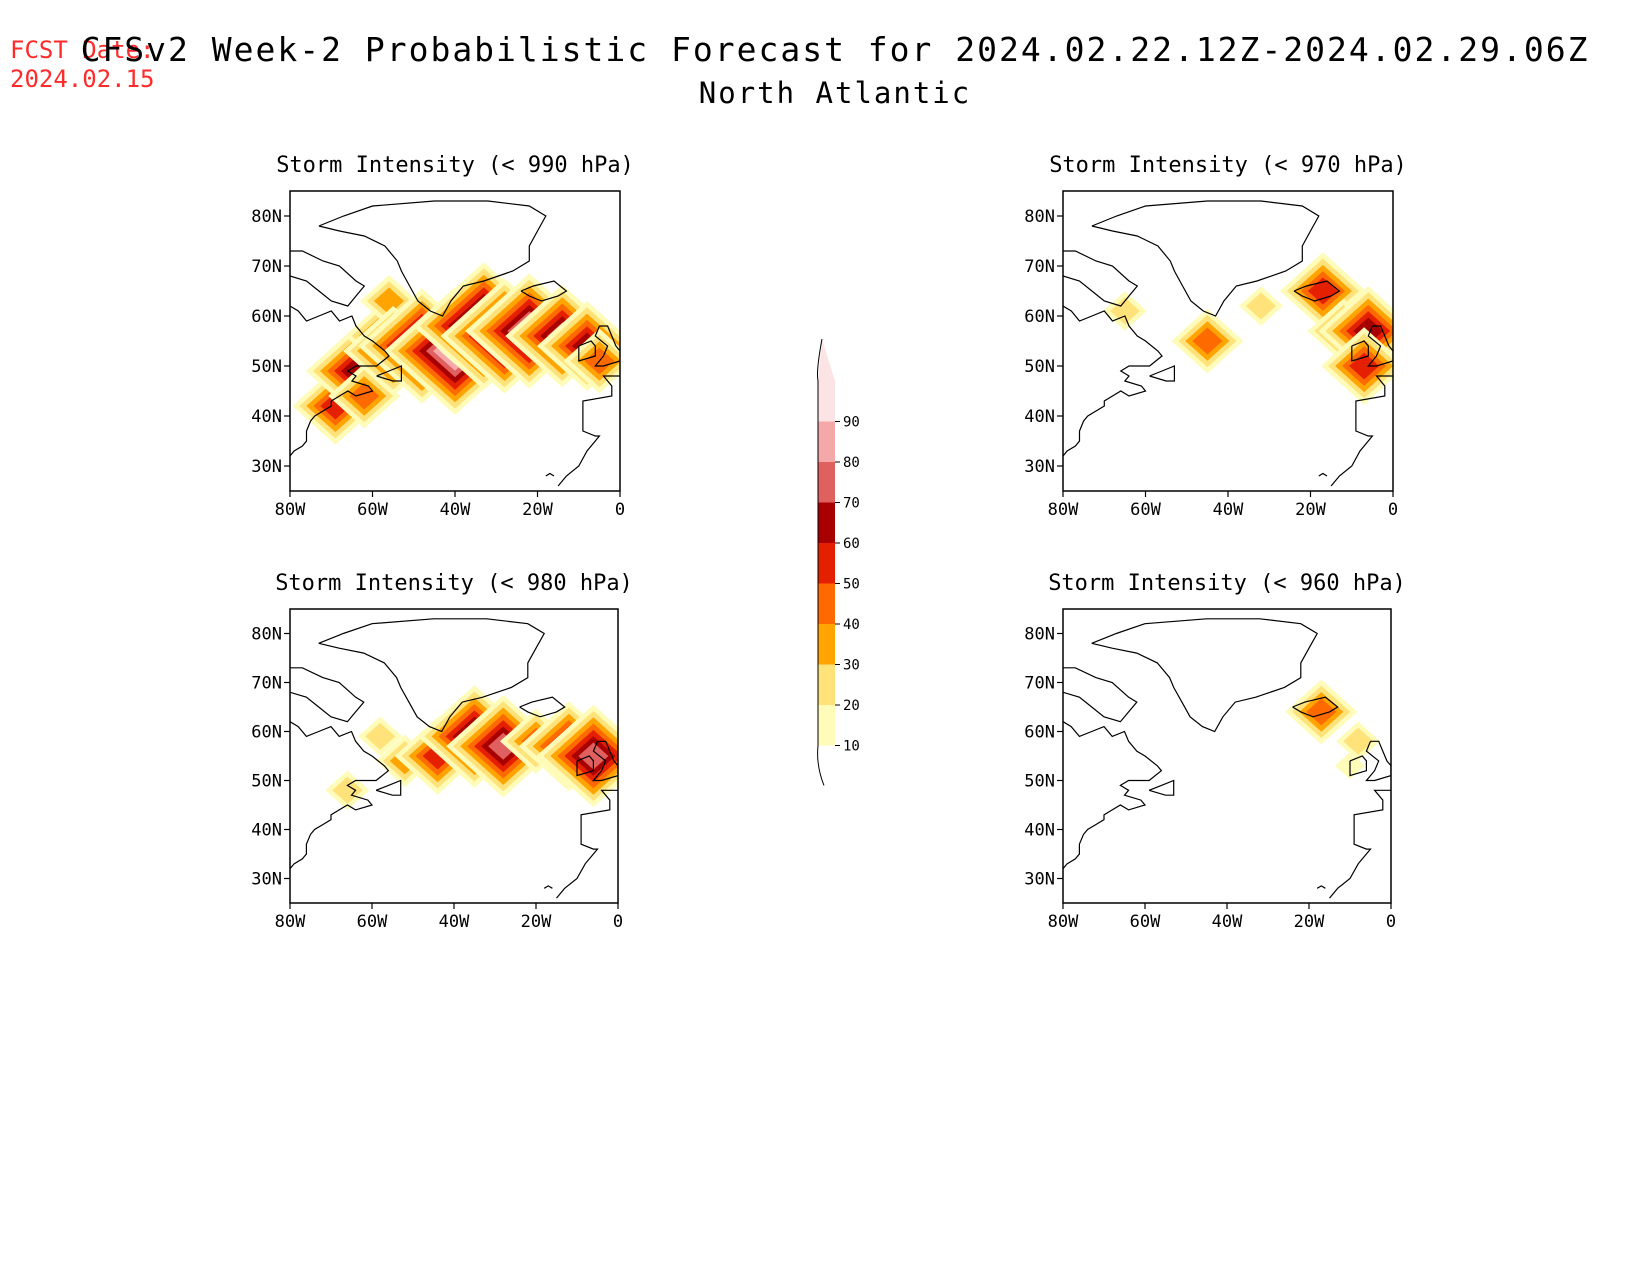  I want to click on colorbar-label: 30, so click(851, 666).